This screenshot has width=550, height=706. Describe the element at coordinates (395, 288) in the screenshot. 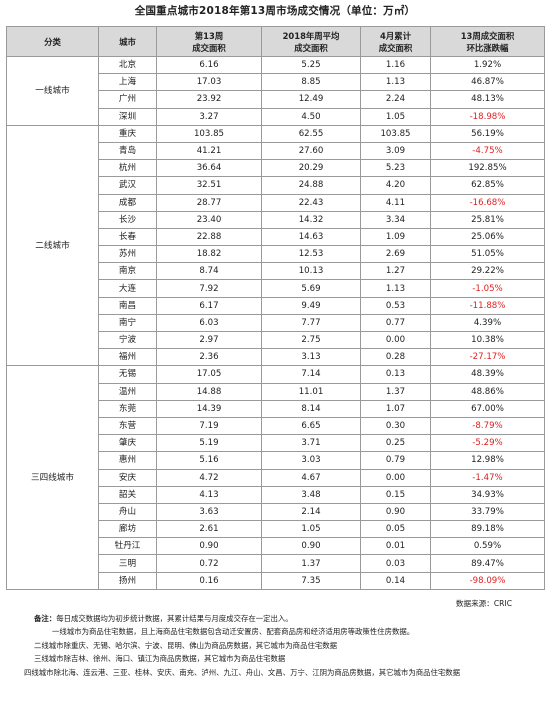

I see `april-cell: 1.13` at that location.